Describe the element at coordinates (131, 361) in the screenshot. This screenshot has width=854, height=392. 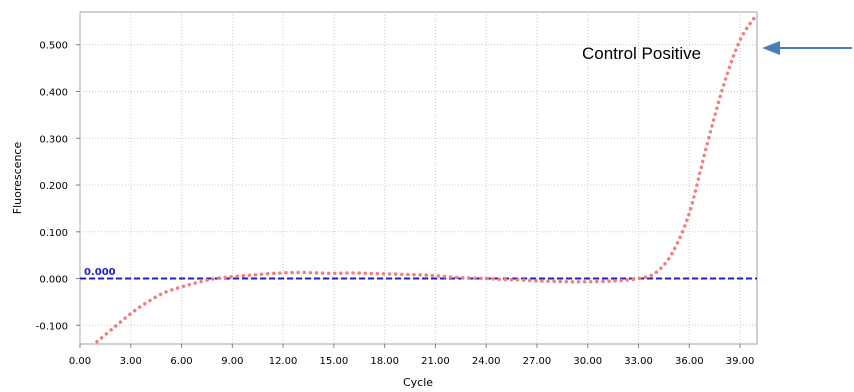
I see `x-tick-label: 3.00` at that location.